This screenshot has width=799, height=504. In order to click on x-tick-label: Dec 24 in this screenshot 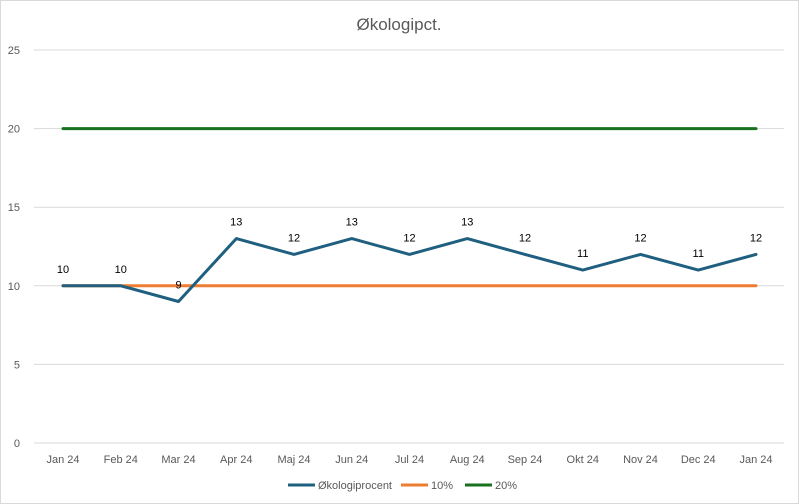, I will do `click(698, 460)`.